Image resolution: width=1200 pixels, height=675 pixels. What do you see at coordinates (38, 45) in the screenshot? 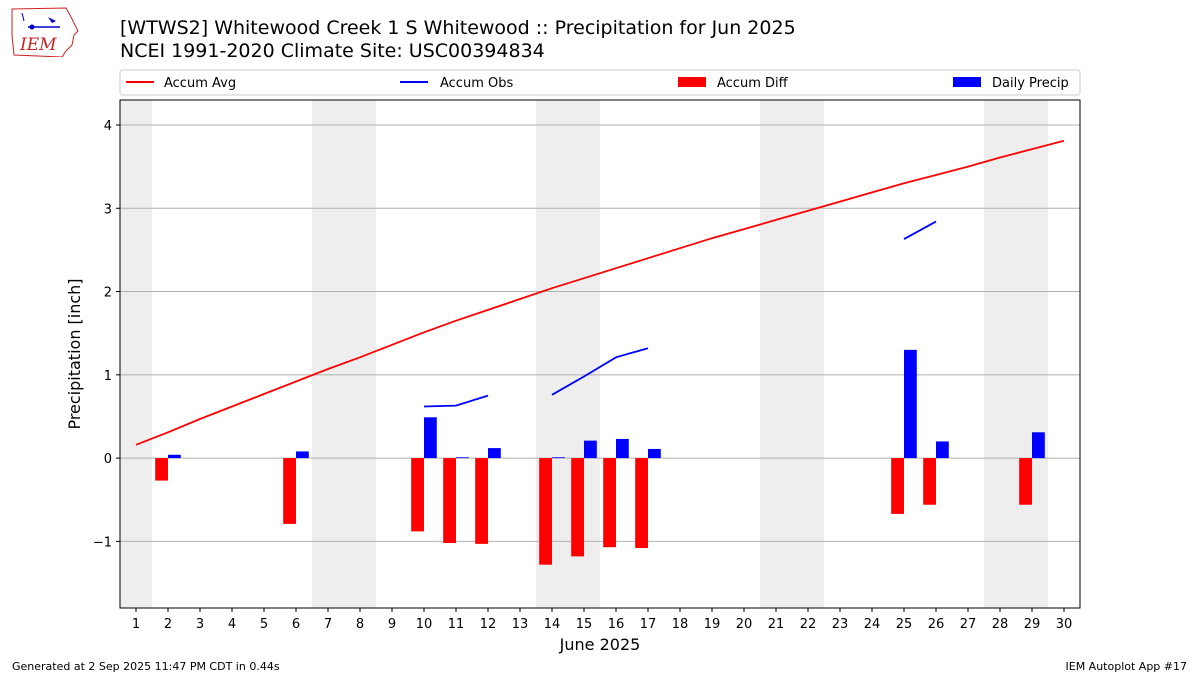
I see `logo-text: IEM` at bounding box center [38, 45].